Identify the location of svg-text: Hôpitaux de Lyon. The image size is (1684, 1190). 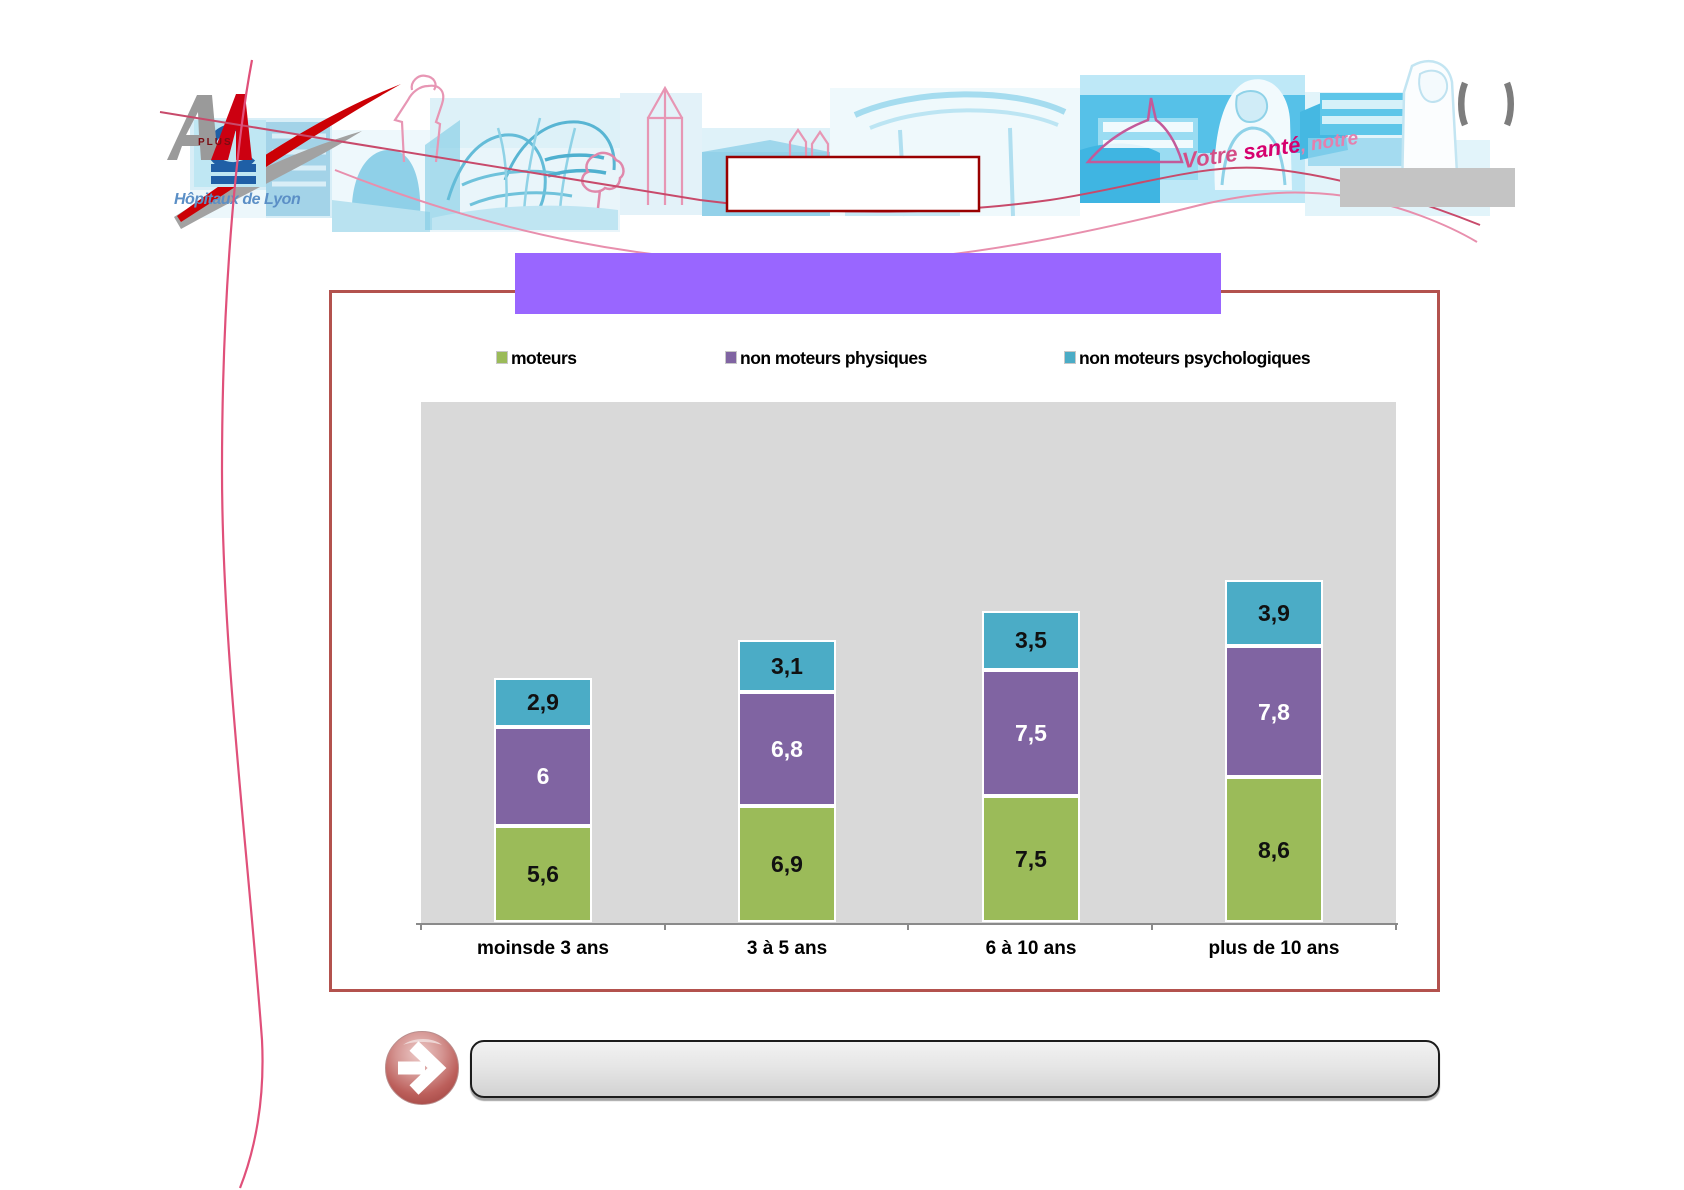
(237, 199).